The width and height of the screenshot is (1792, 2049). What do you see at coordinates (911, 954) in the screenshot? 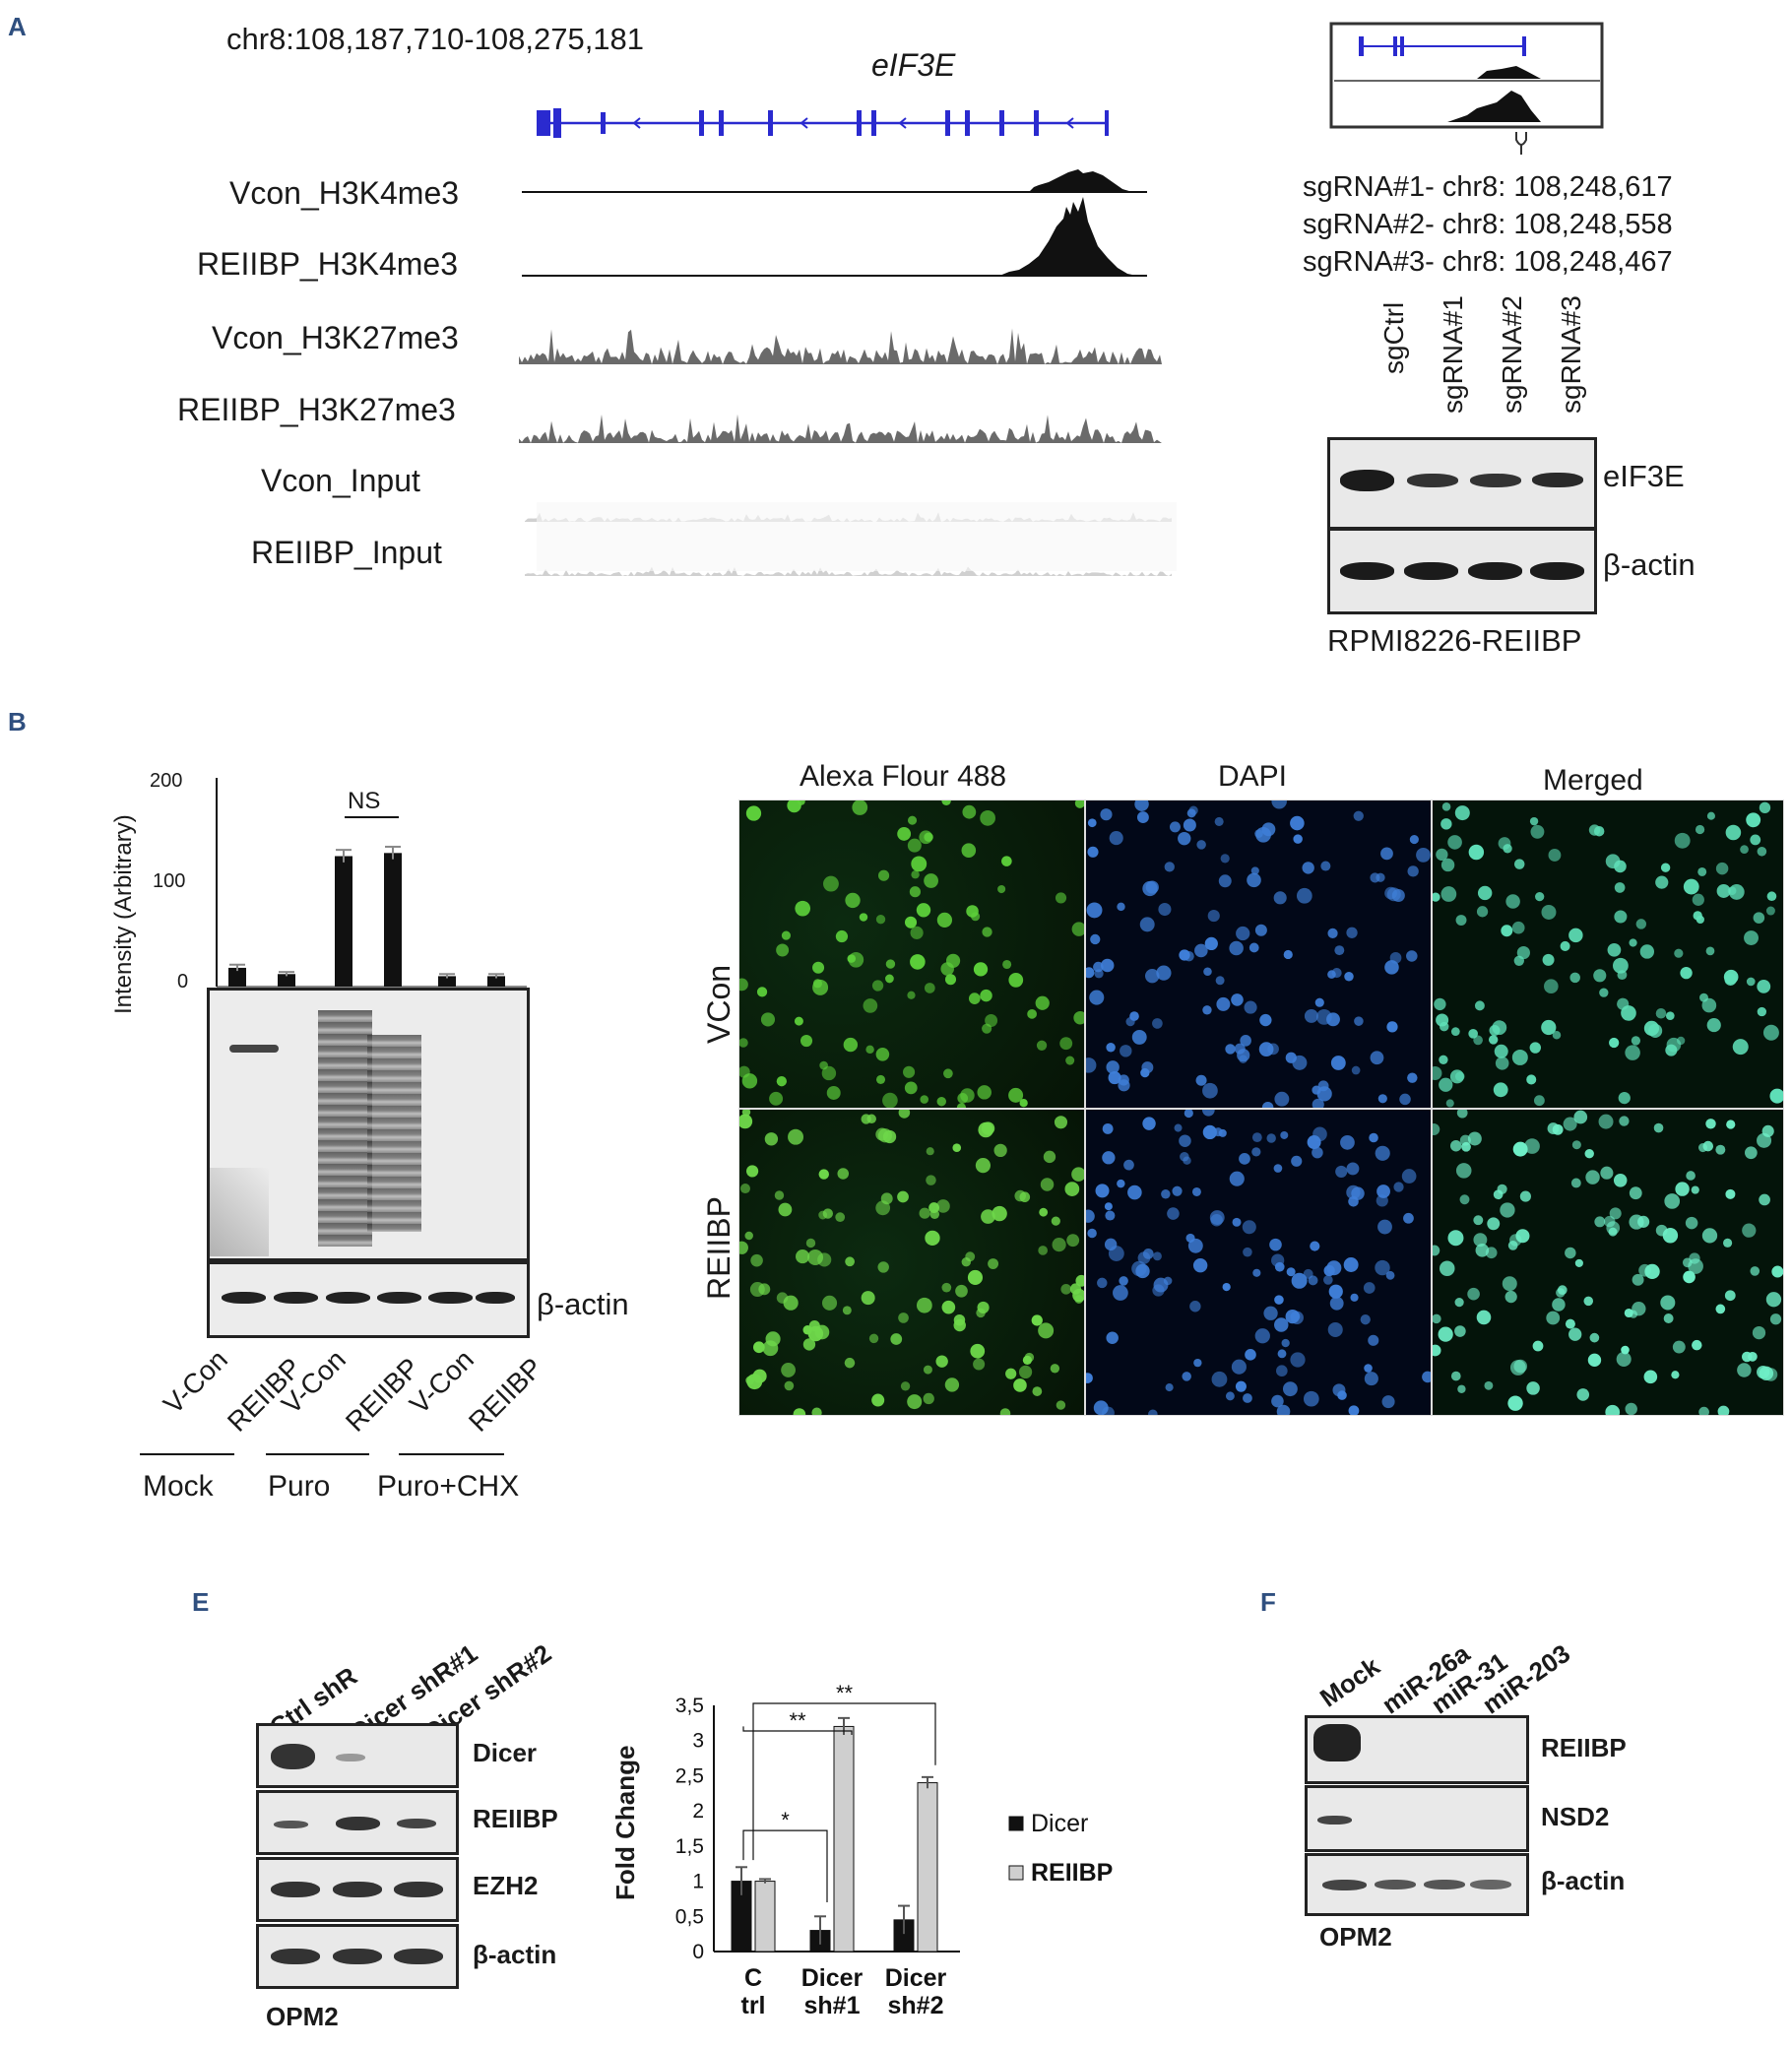
I see `micro-vcon-alexa` at bounding box center [911, 954].